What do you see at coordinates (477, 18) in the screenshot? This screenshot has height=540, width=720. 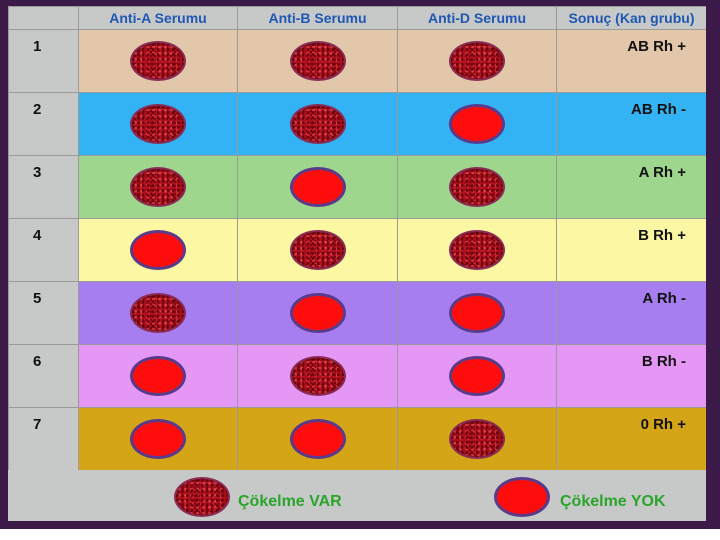 I see `header-anti-d: Anti-D Serumu` at bounding box center [477, 18].